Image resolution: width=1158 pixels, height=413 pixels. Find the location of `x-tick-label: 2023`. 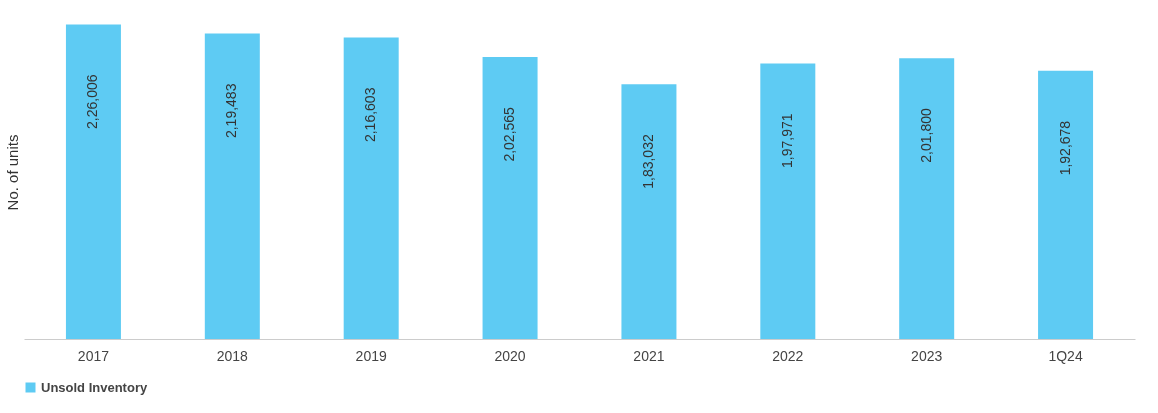

x-tick-label: 2023 is located at coordinates (927, 355).